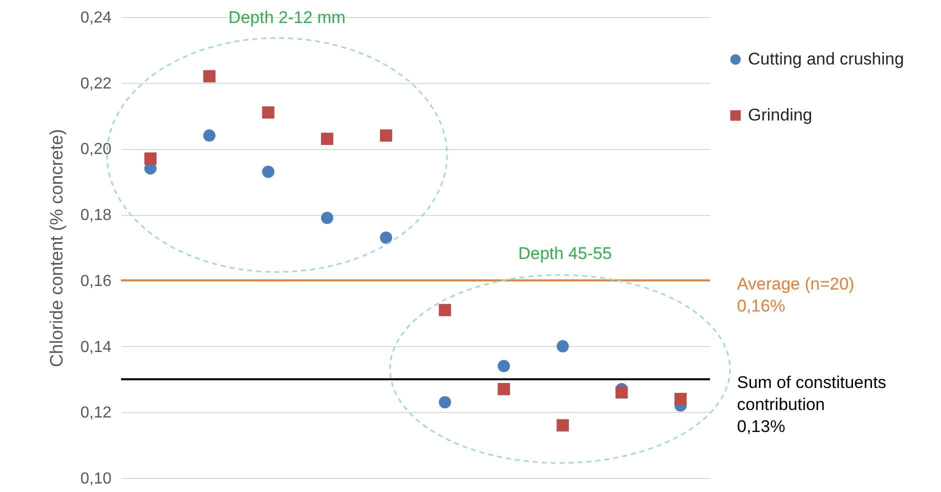  What do you see at coordinates (565, 254) in the screenshot?
I see `annotation: Depth 45-55` at bounding box center [565, 254].